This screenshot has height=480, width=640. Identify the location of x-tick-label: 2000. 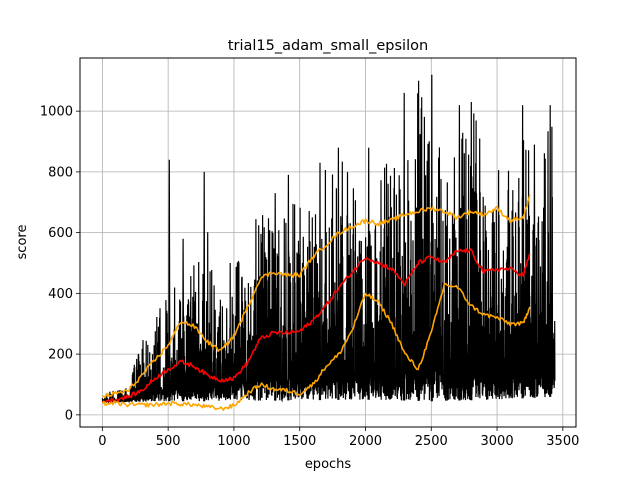
(365, 441).